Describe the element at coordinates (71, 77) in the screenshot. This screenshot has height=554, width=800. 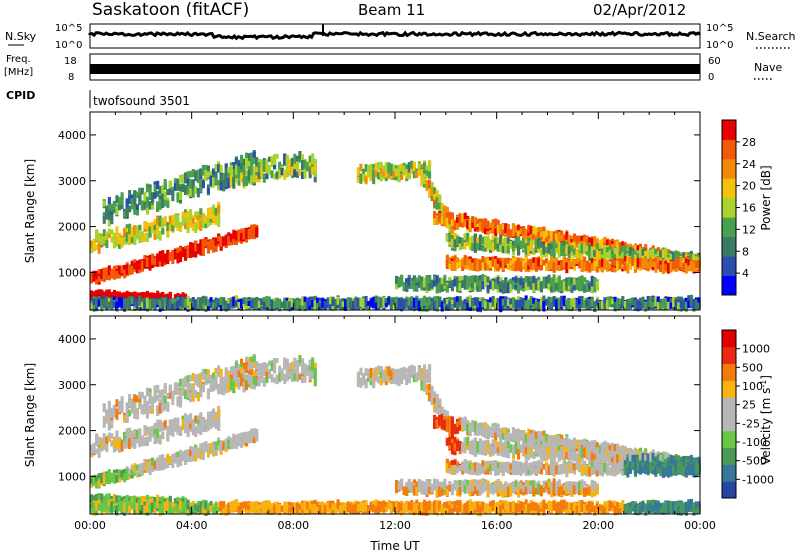
I see `freq-tick-low: 8` at that location.